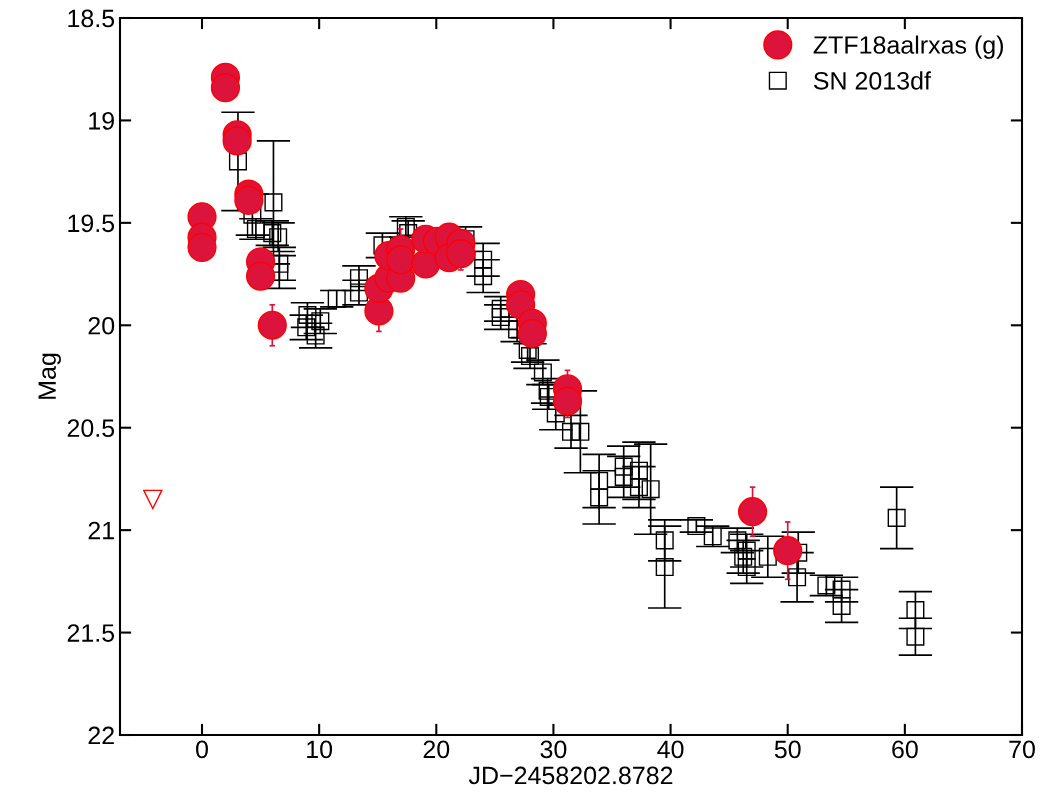 This screenshot has height=802, width=1046. What do you see at coordinates (670, 749) in the screenshot?
I see `x-tick-label: 40` at bounding box center [670, 749].